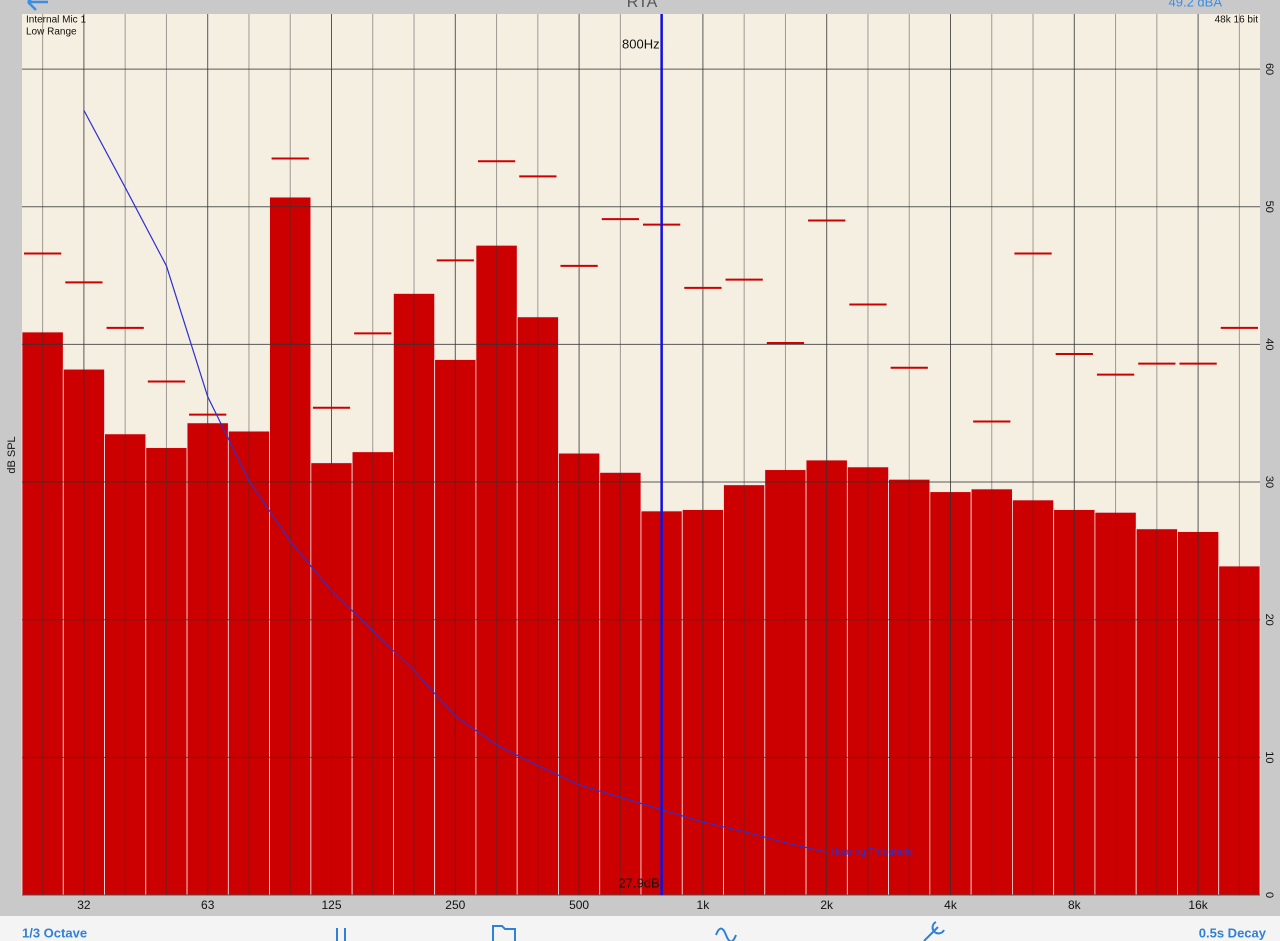 This screenshot has height=941, width=1280. Describe the element at coordinates (827, 905) in the screenshot. I see `x-tick-label: 2k` at that location.